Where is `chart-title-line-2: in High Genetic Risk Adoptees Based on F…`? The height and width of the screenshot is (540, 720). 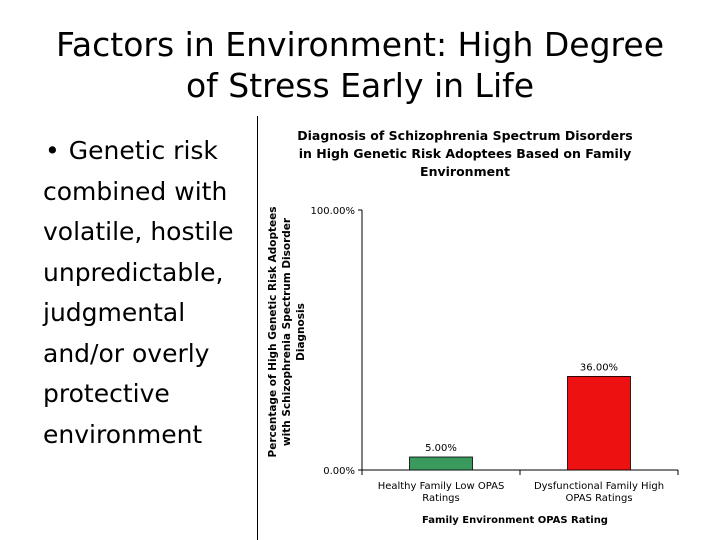
chart-title-line-2: in High Genetic Risk Adoptees Based on F… is located at coordinates (465, 153).